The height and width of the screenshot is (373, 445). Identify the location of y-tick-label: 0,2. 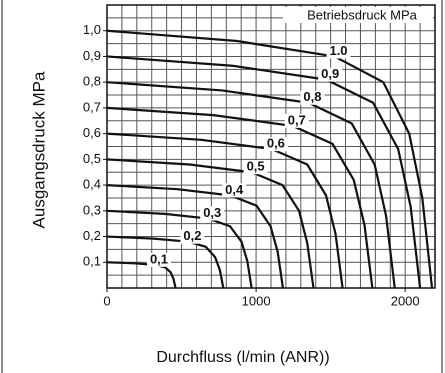
(92, 235).